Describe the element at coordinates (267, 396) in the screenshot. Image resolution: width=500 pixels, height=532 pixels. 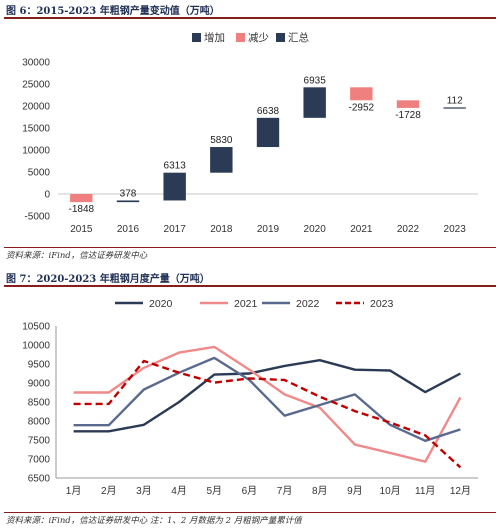
I see `series-line-2020` at that location.